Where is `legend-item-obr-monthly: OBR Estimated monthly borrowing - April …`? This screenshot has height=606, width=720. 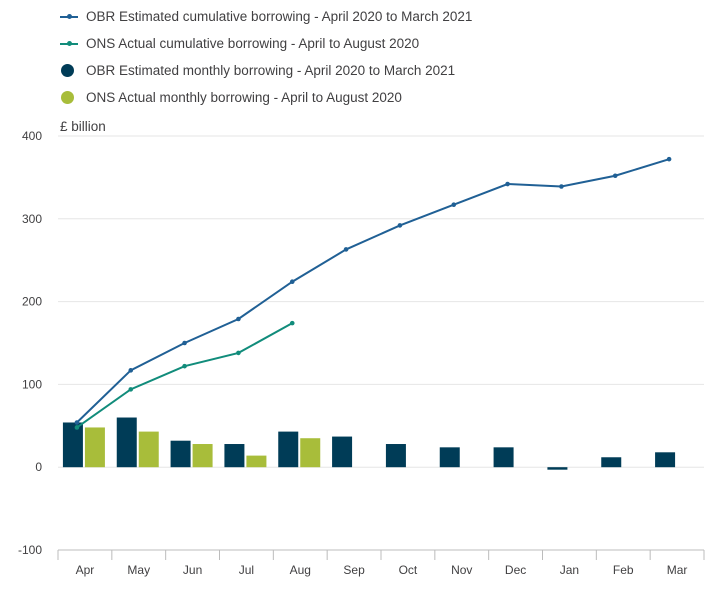 legend-item-obr-monthly: OBR Estimated monthly borrowing - April … is located at coordinates (265, 73).